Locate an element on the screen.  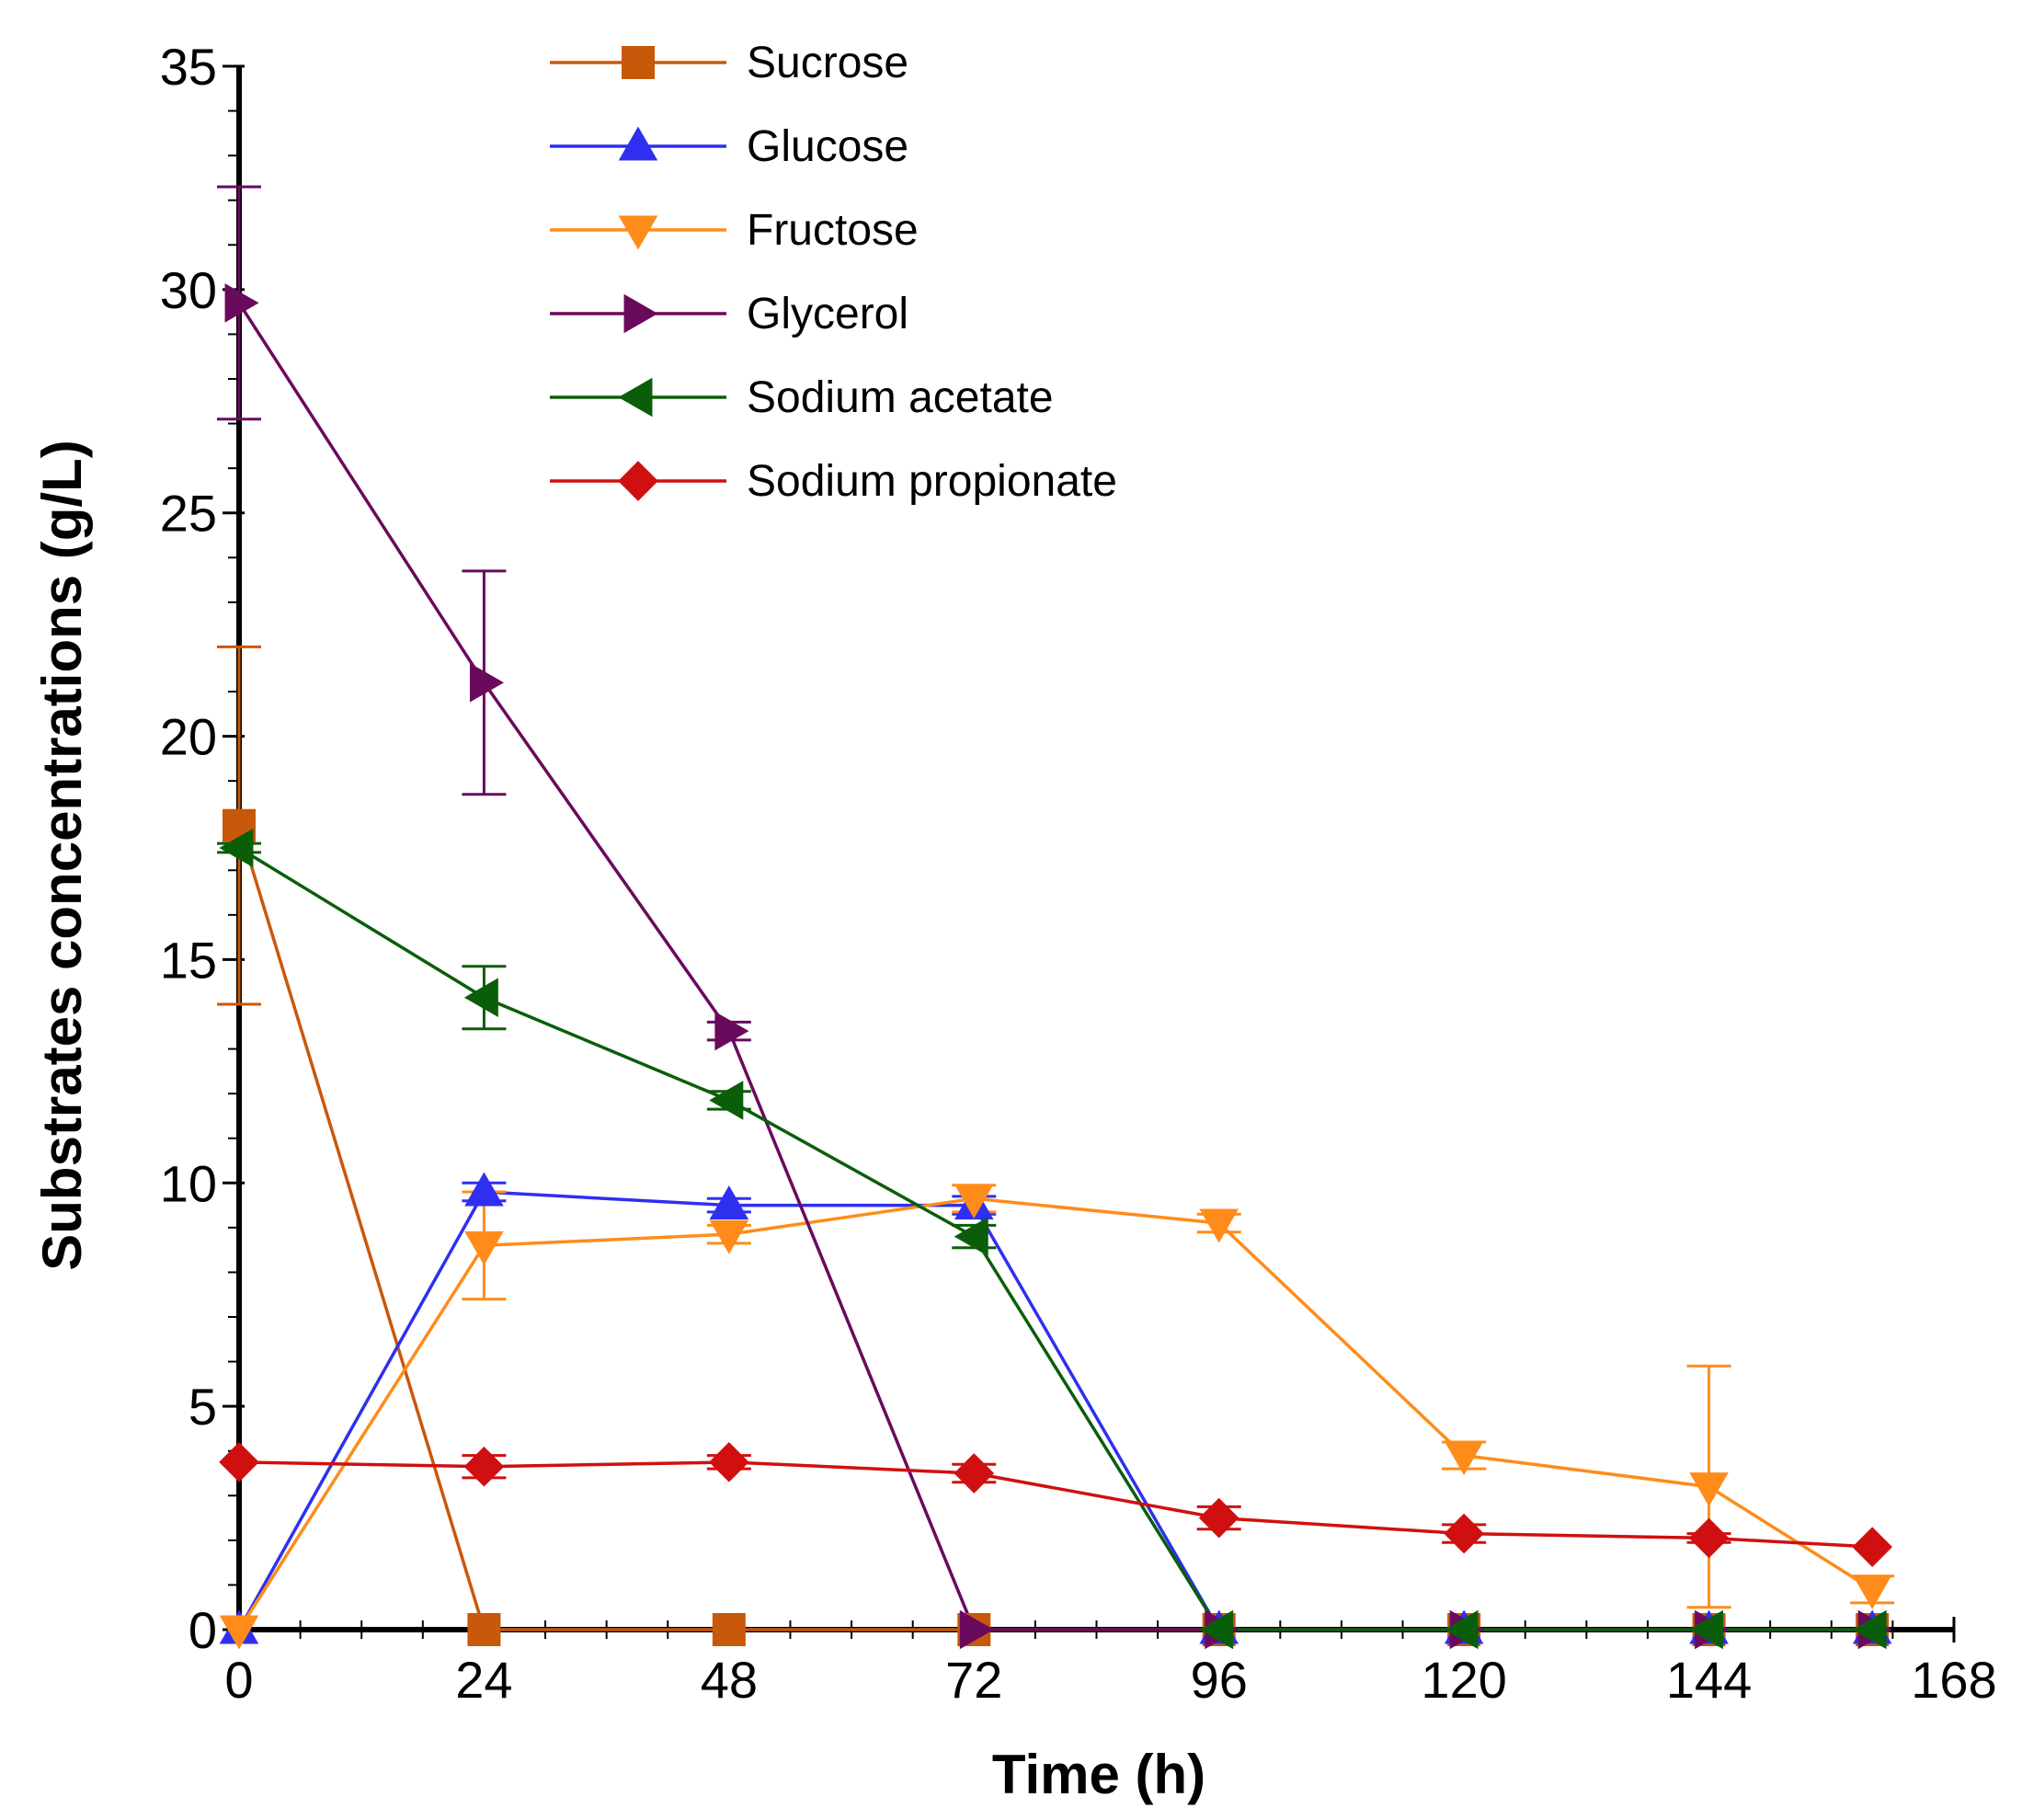
y-tick-label: 5 is located at coordinates (202, 1407).